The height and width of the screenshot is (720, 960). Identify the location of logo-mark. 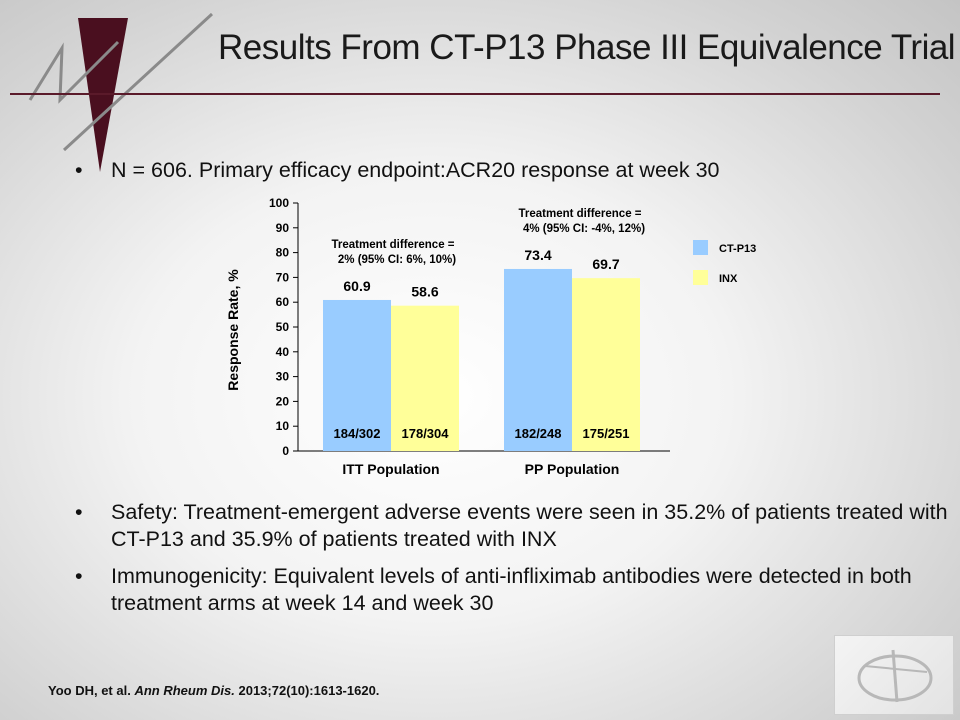
(121, 92).